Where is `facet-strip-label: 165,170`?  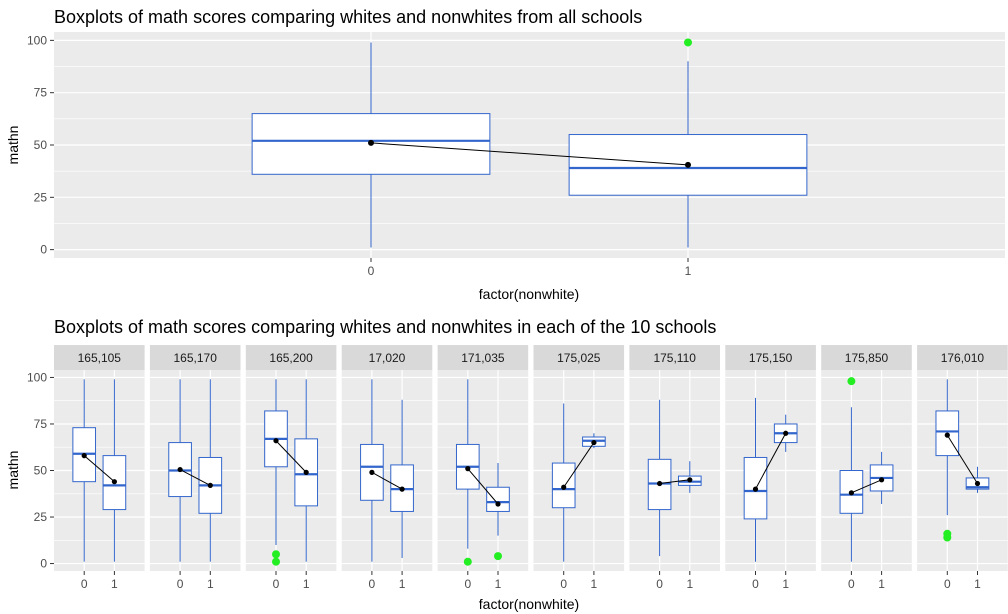
facet-strip-label: 165,170 is located at coordinates (196, 358).